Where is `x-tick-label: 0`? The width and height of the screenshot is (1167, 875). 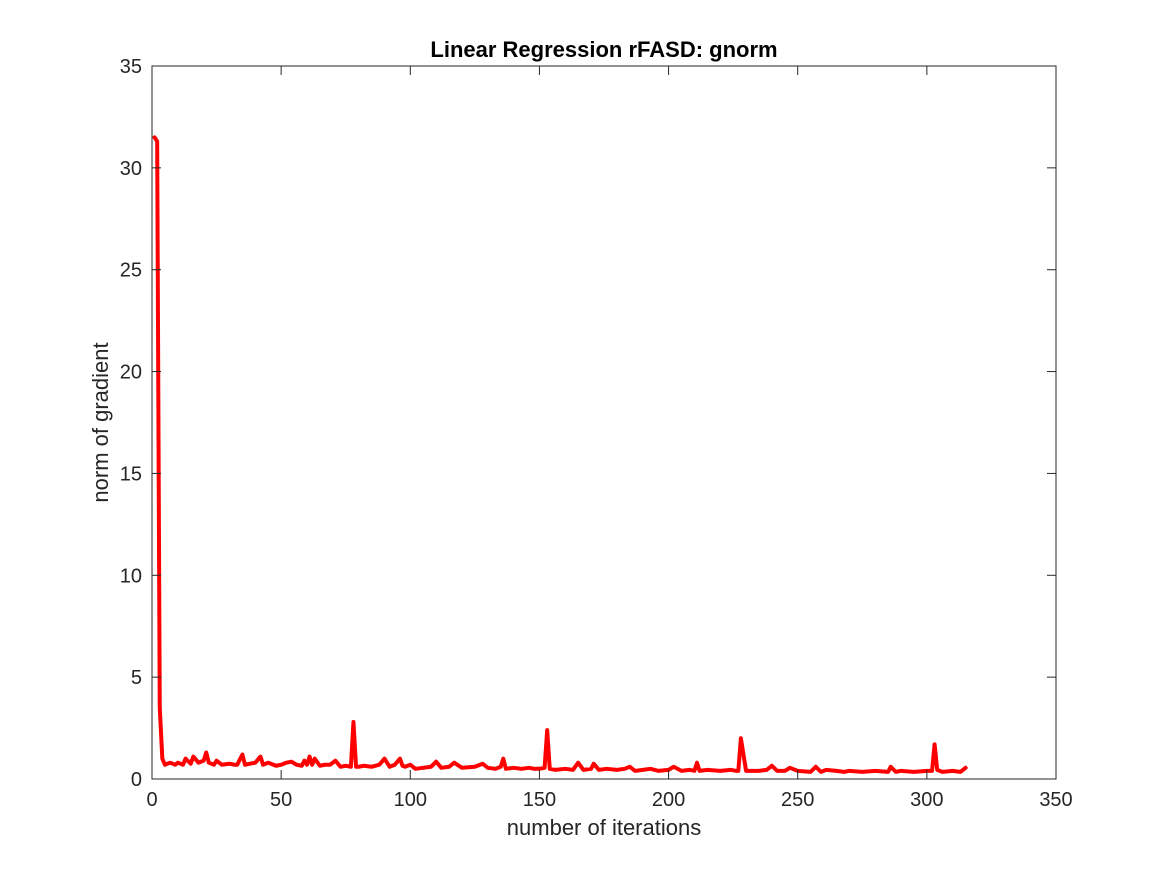
x-tick-label: 0 is located at coordinates (151, 800).